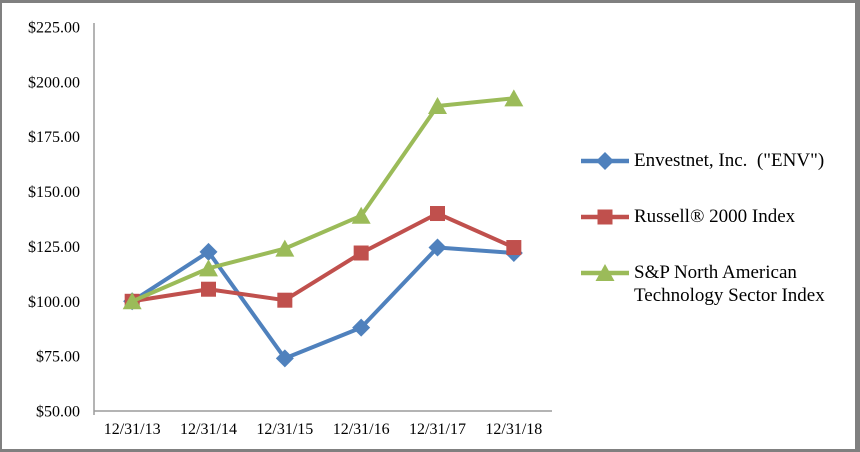 This screenshot has width=860, height=452. Describe the element at coordinates (208, 429) in the screenshot. I see `x-axis-tick-label: 12/31/14` at that location.